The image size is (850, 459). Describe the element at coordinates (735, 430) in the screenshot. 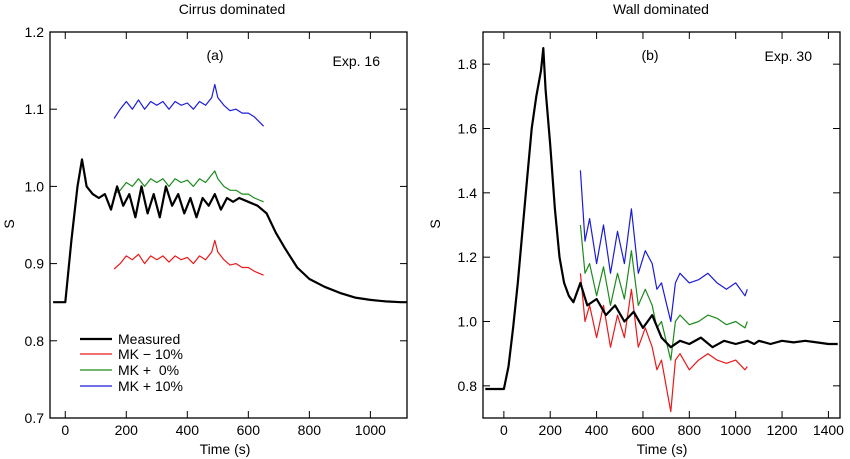

I see `panel-b-xtick-label: 1000` at that location.